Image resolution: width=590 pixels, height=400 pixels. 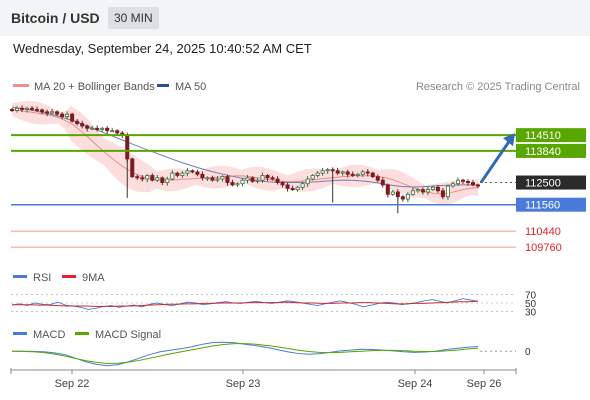 What do you see at coordinates (528, 352) in the screenshot?
I see `macd-level-label: 0` at bounding box center [528, 352].